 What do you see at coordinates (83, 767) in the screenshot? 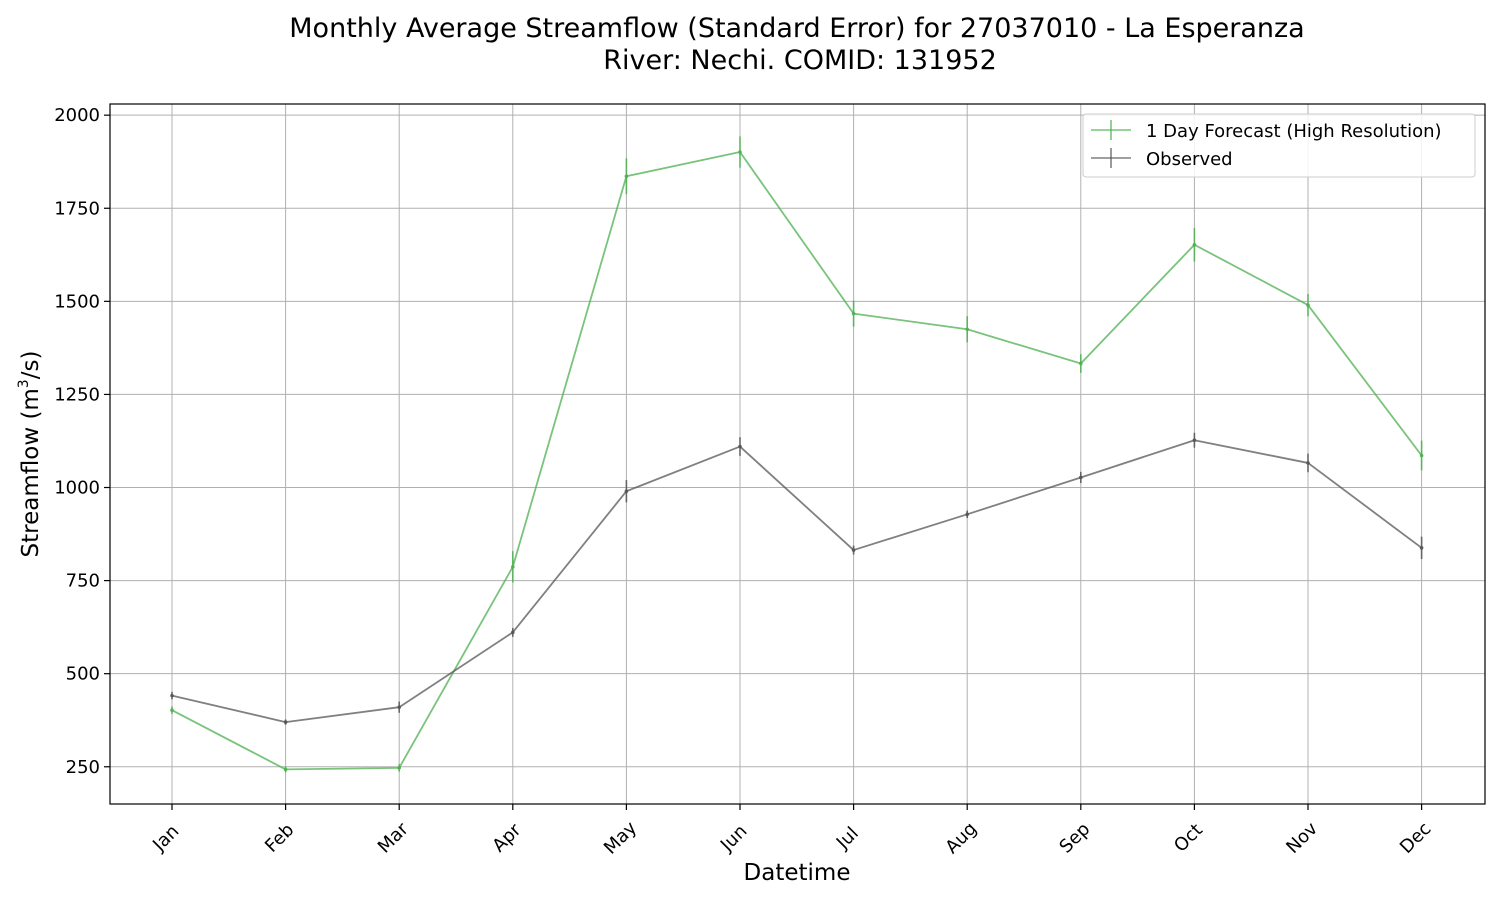
I see `y-tick-label: 250` at bounding box center [83, 767].